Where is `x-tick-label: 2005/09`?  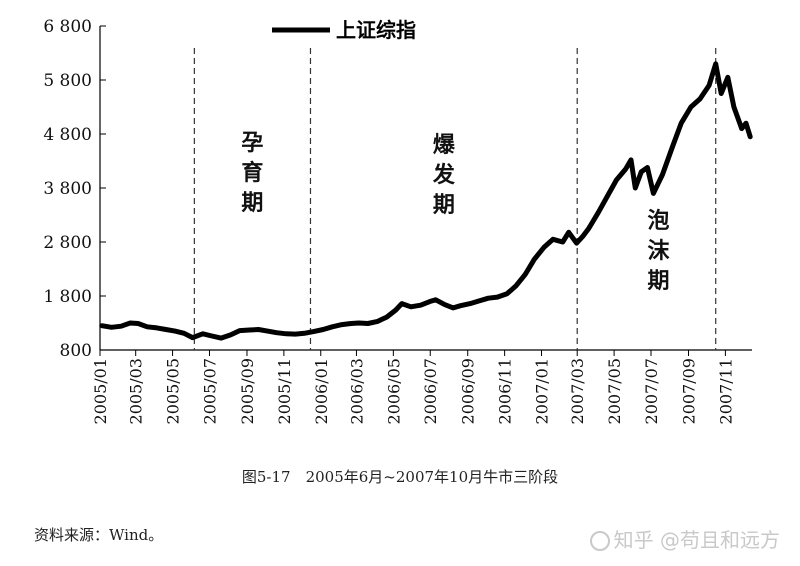 x-tick-label: 2005/09 is located at coordinates (247, 391).